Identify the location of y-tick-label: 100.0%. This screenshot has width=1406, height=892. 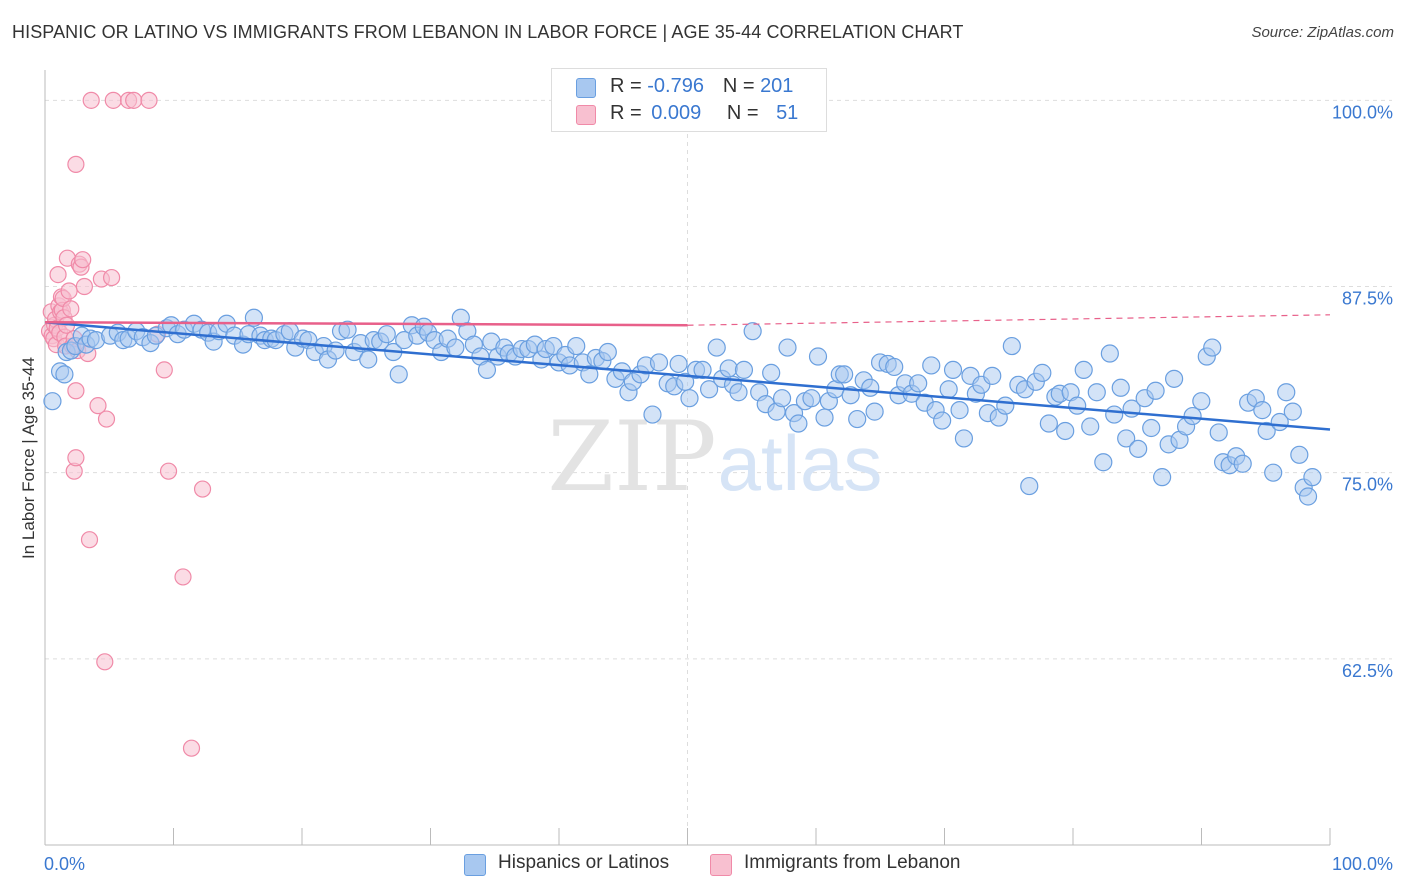
(1362, 112).